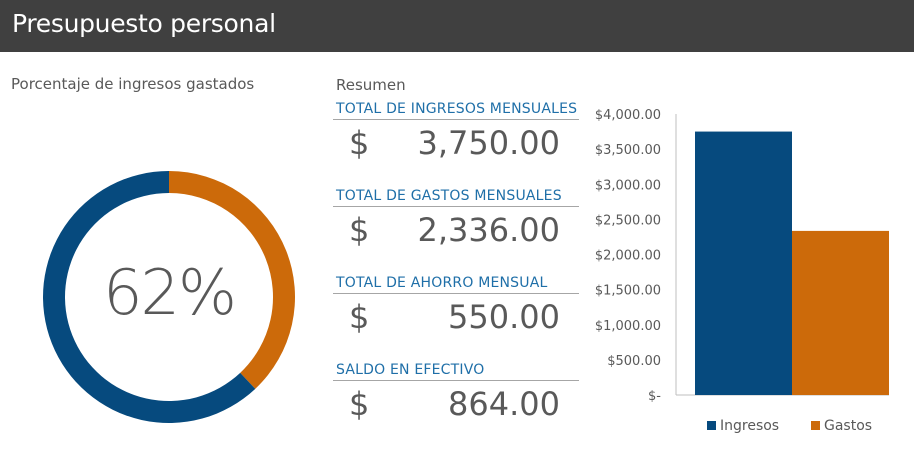 The width and height of the screenshot is (914, 459). What do you see at coordinates (848, 426) in the screenshot?
I see `legend-label-gastos: Gastos` at bounding box center [848, 426].